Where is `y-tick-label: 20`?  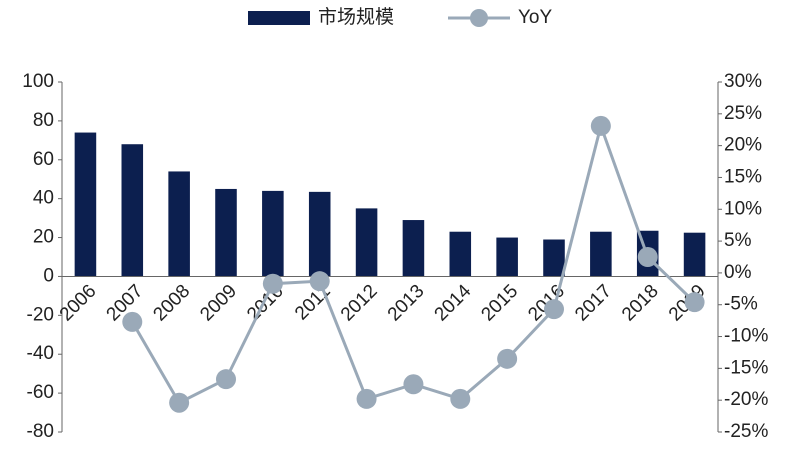 y-tick-label: 20 is located at coordinates (43, 237).